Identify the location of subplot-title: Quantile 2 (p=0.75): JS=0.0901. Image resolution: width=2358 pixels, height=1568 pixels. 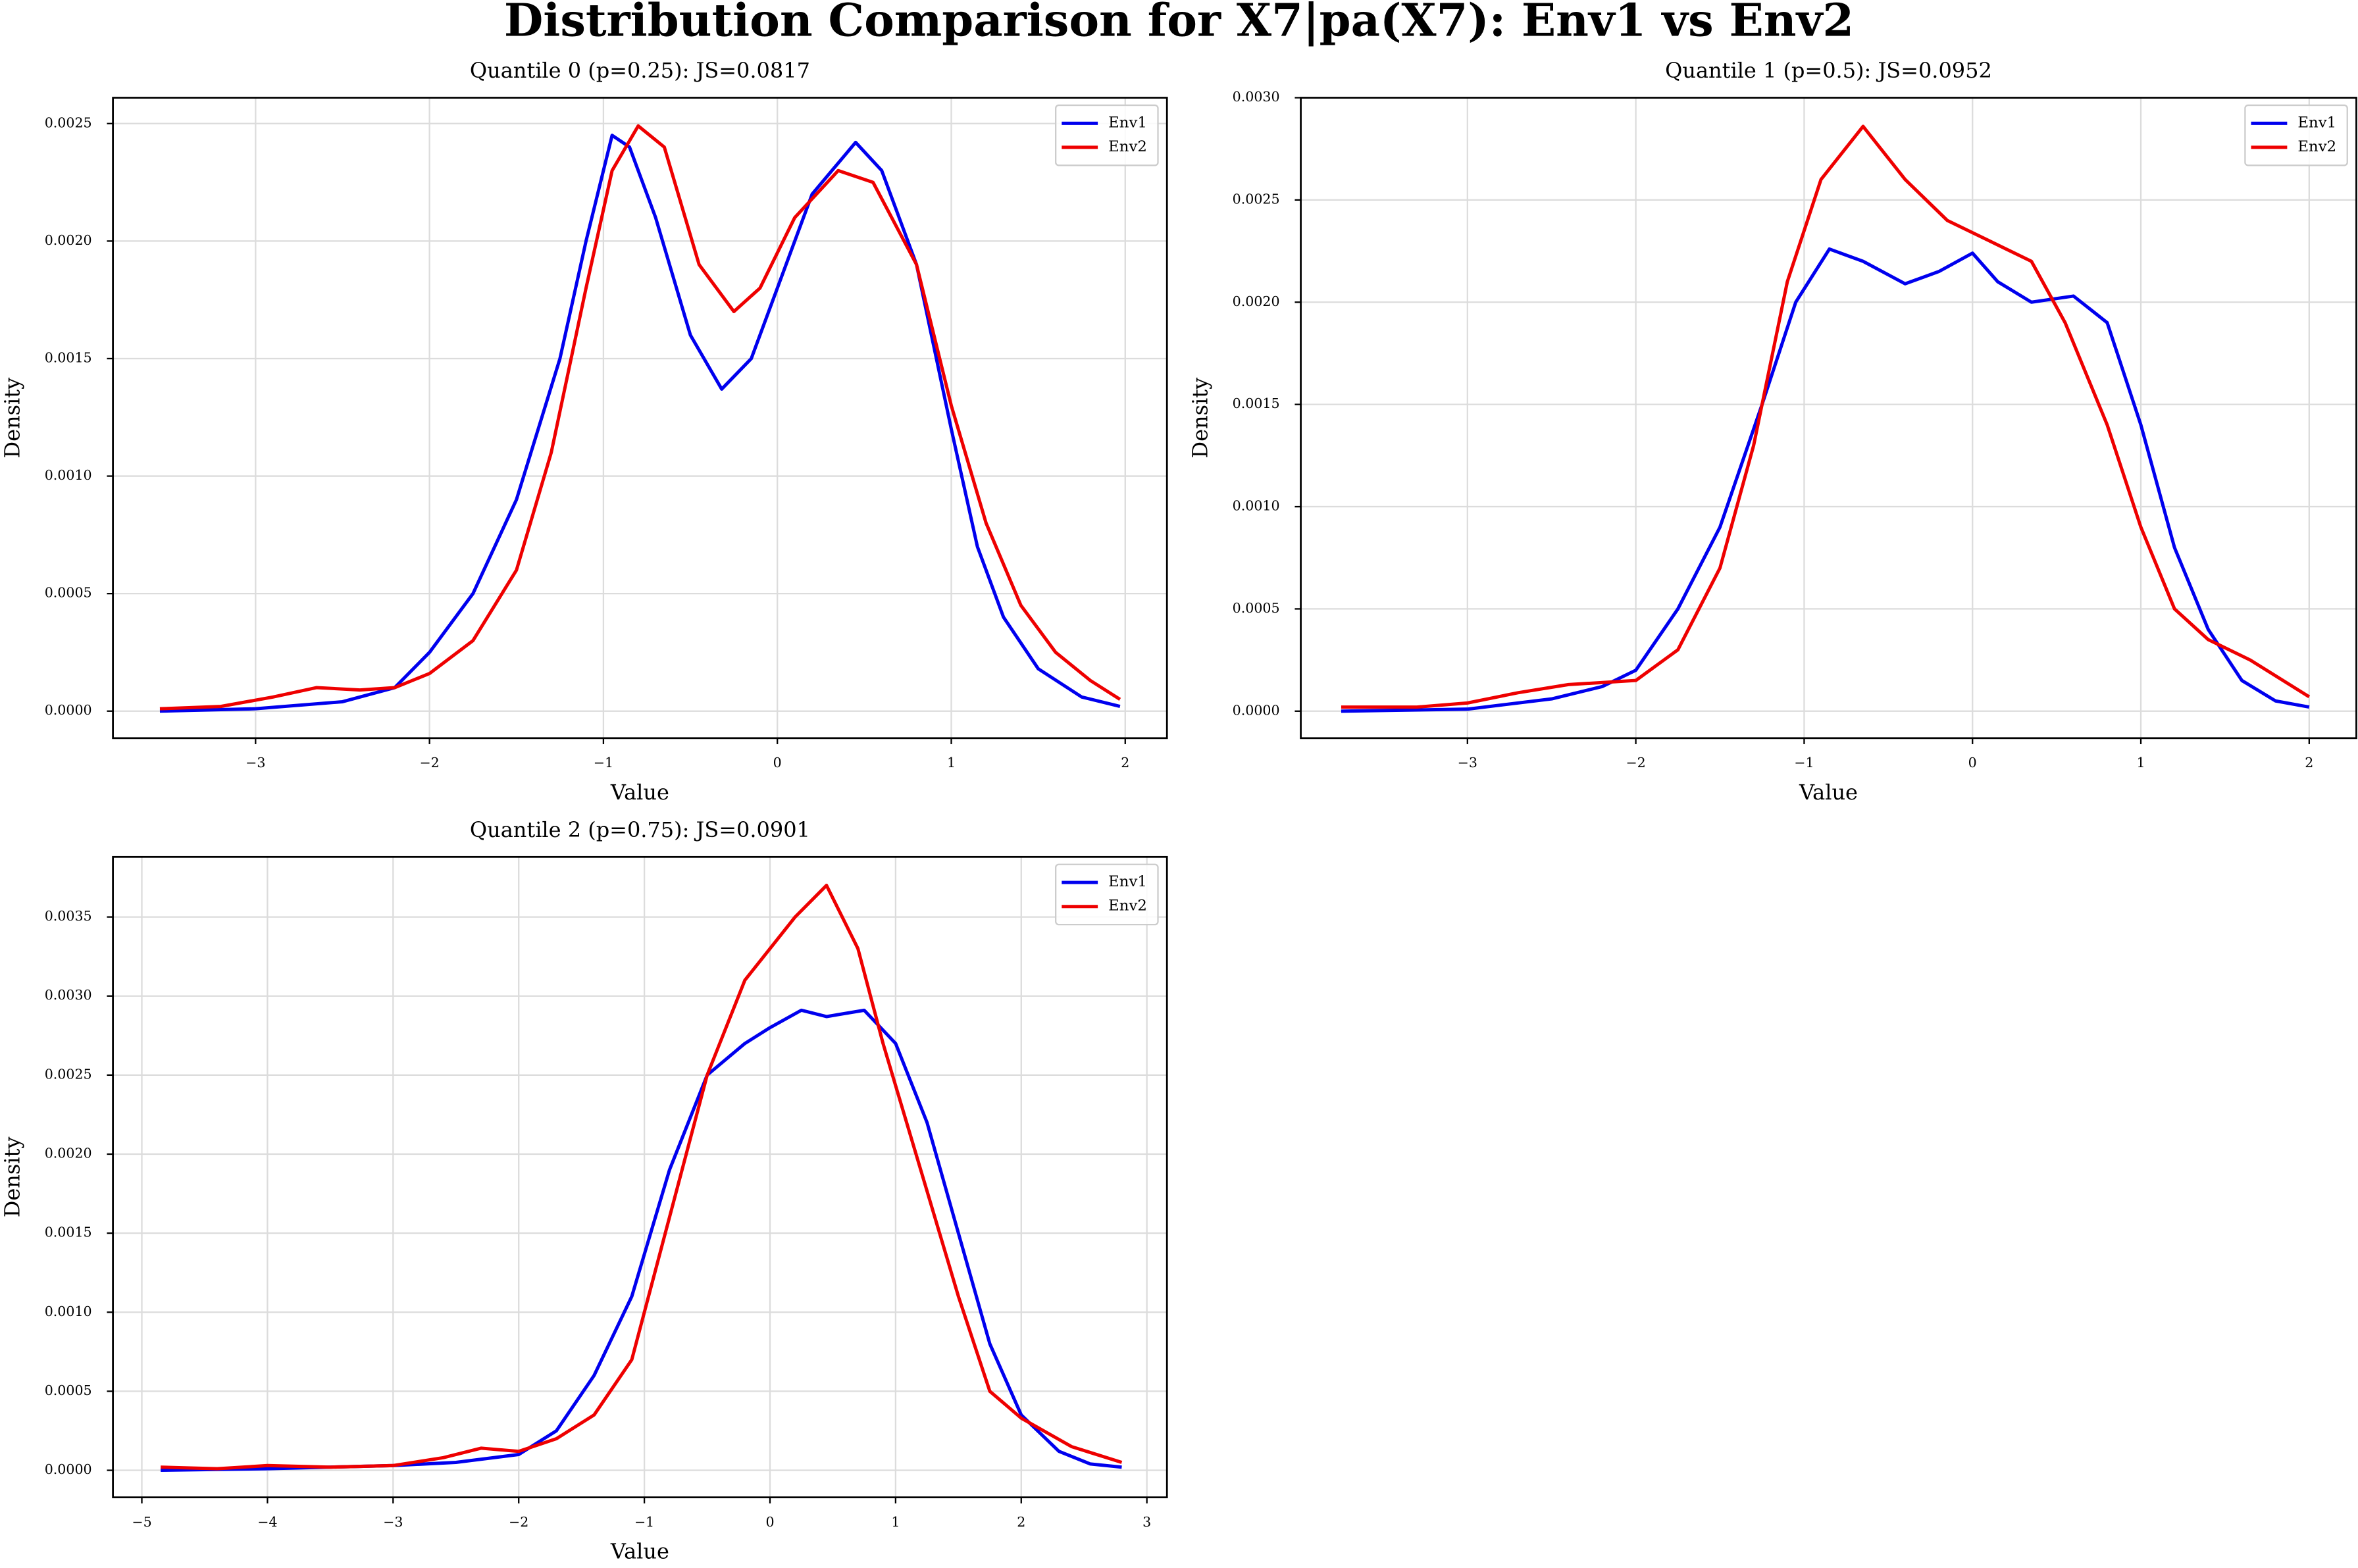
(640, 829).